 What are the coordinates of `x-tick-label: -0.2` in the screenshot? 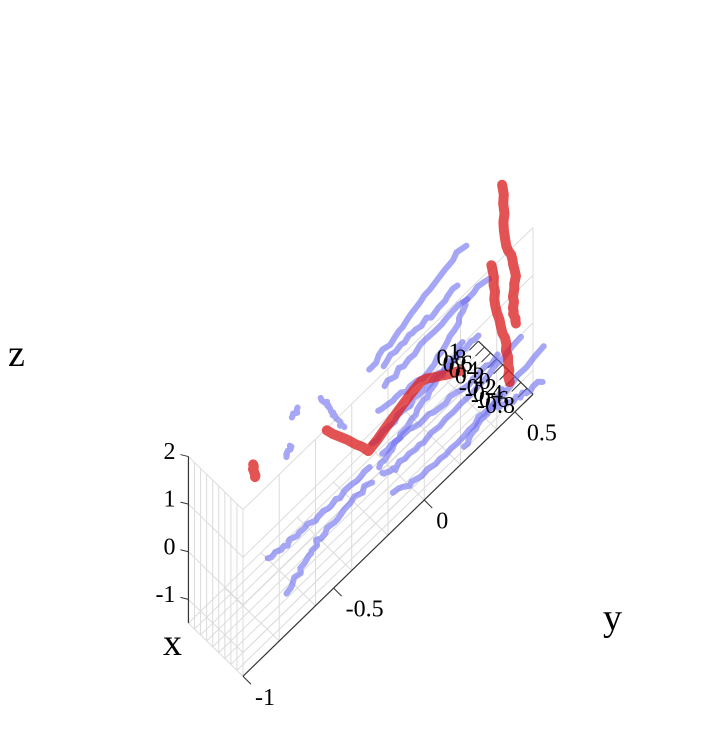 It's located at (478, 388).